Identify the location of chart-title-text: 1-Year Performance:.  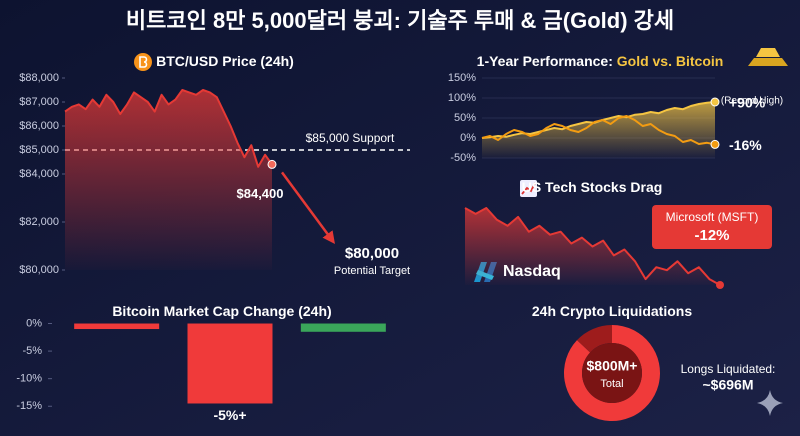
(545, 61).